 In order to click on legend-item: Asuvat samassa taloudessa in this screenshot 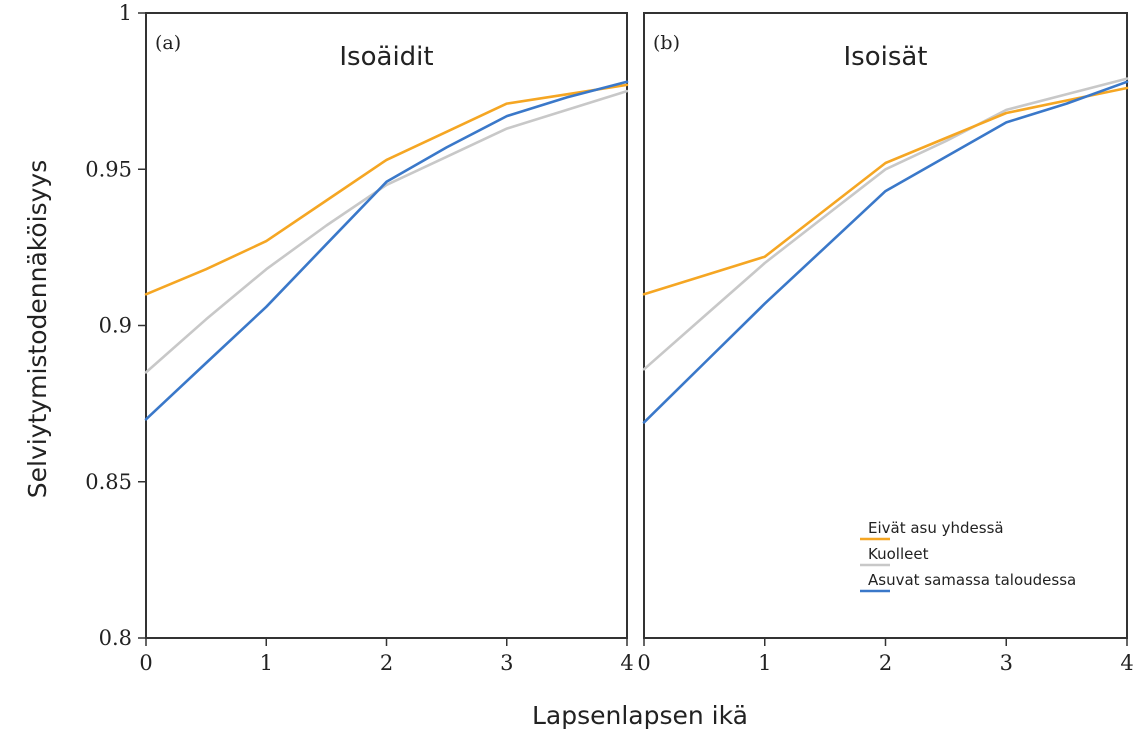, I will do `click(968, 582)`.